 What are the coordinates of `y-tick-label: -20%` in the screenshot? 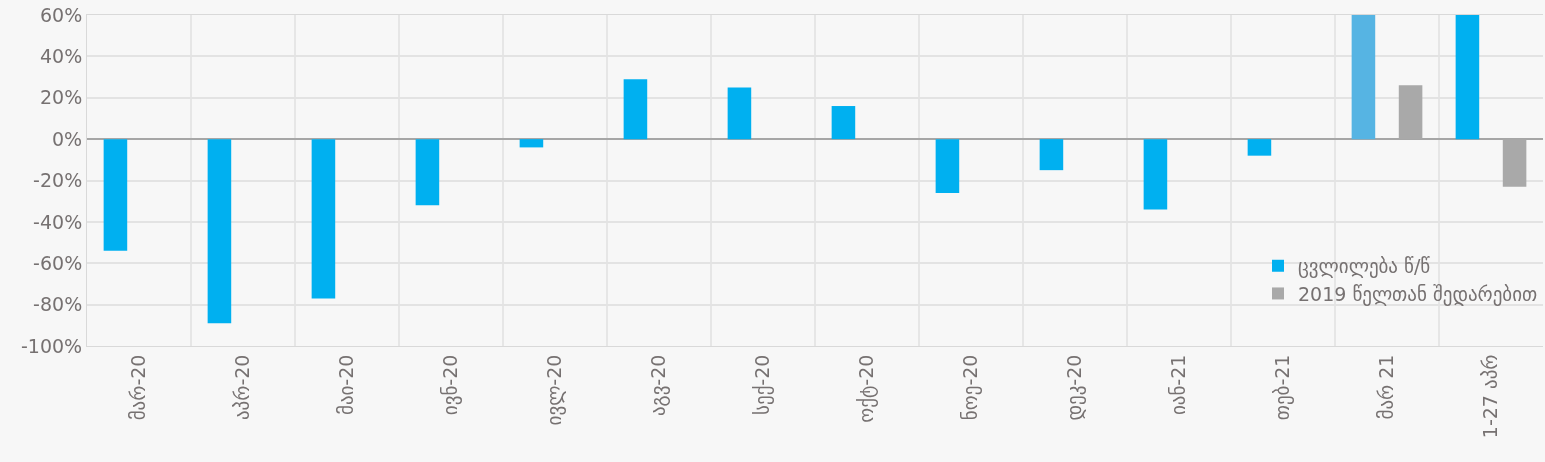 It's located at (58, 180).